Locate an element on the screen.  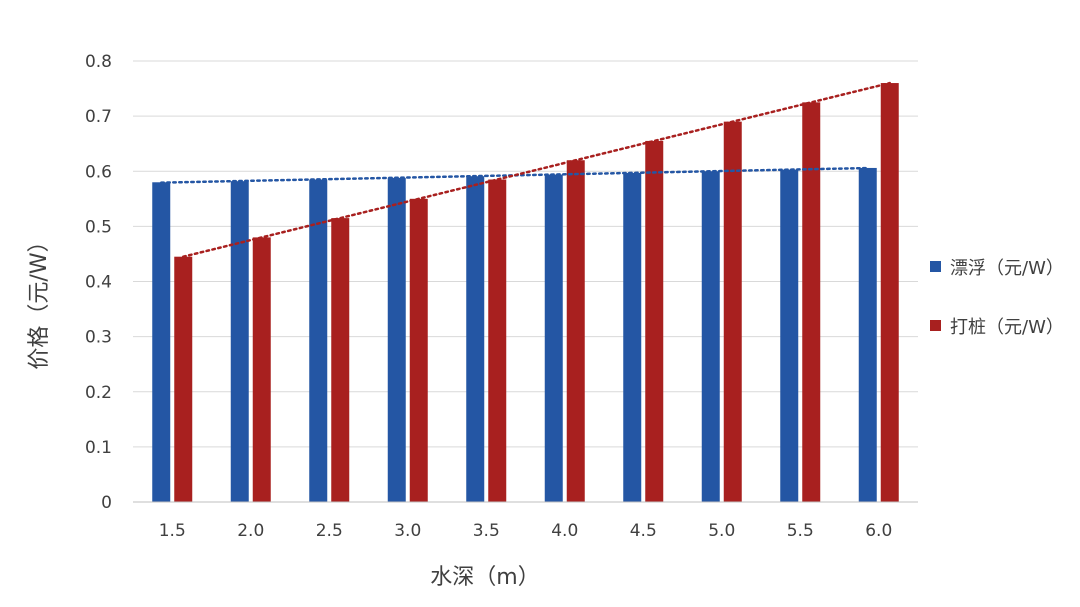
y-tick-label: 0.6 is located at coordinates (98, 172).